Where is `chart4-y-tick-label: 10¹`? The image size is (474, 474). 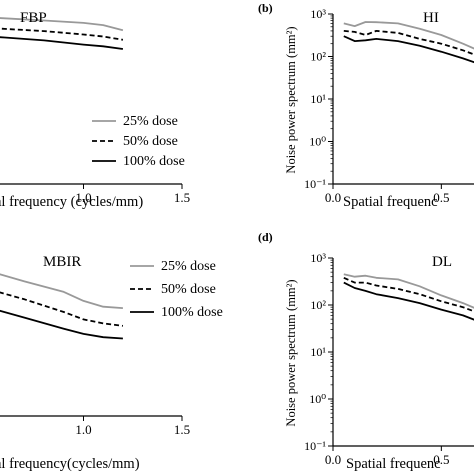
chart4-y-tick-label: 10¹ is located at coordinates (318, 352).